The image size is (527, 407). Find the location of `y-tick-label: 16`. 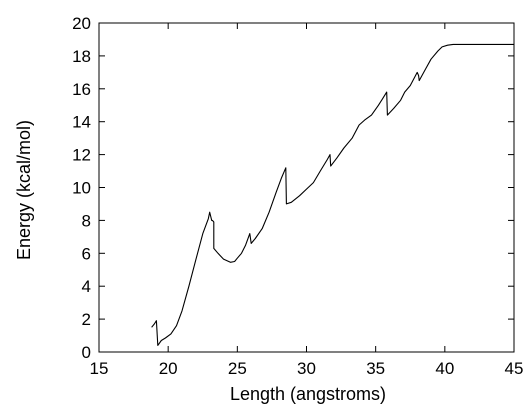

y-tick-label: 16 is located at coordinates (81, 89).